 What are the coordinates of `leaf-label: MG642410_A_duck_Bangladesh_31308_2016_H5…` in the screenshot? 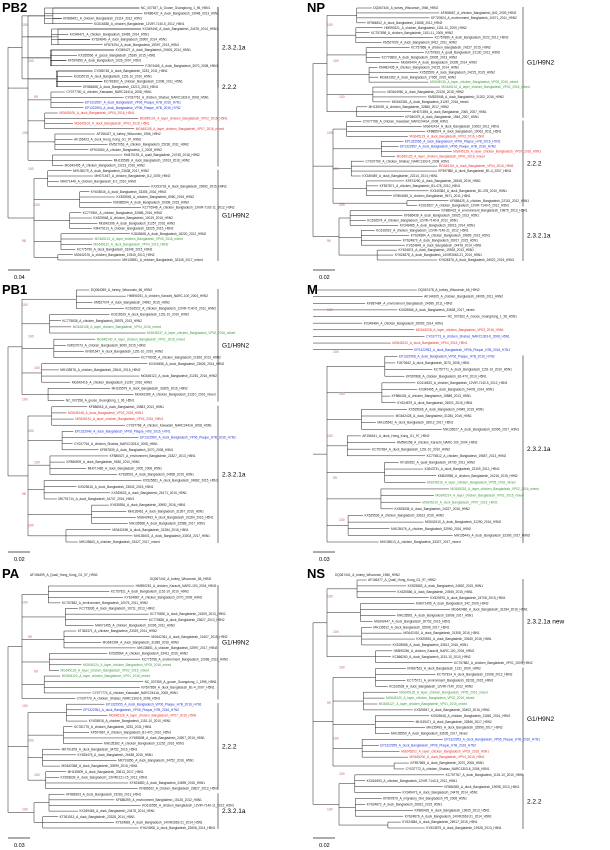 It's located at (441, 633).